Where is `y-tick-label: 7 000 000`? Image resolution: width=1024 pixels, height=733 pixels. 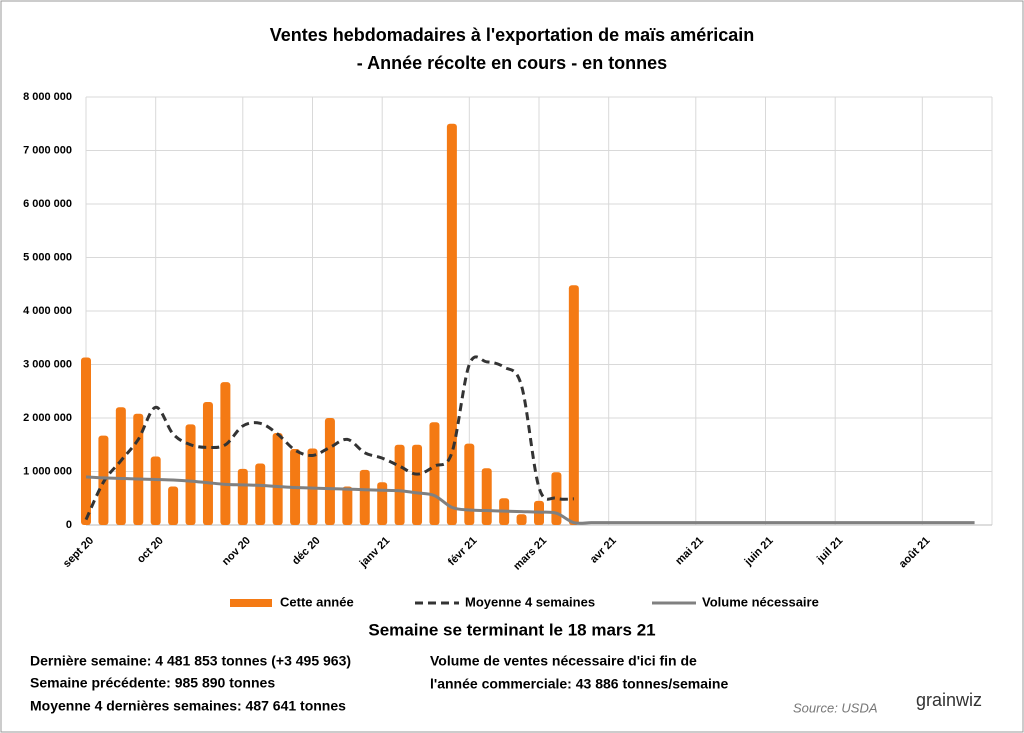 y-tick-label: 7 000 000 is located at coordinates (47, 150).